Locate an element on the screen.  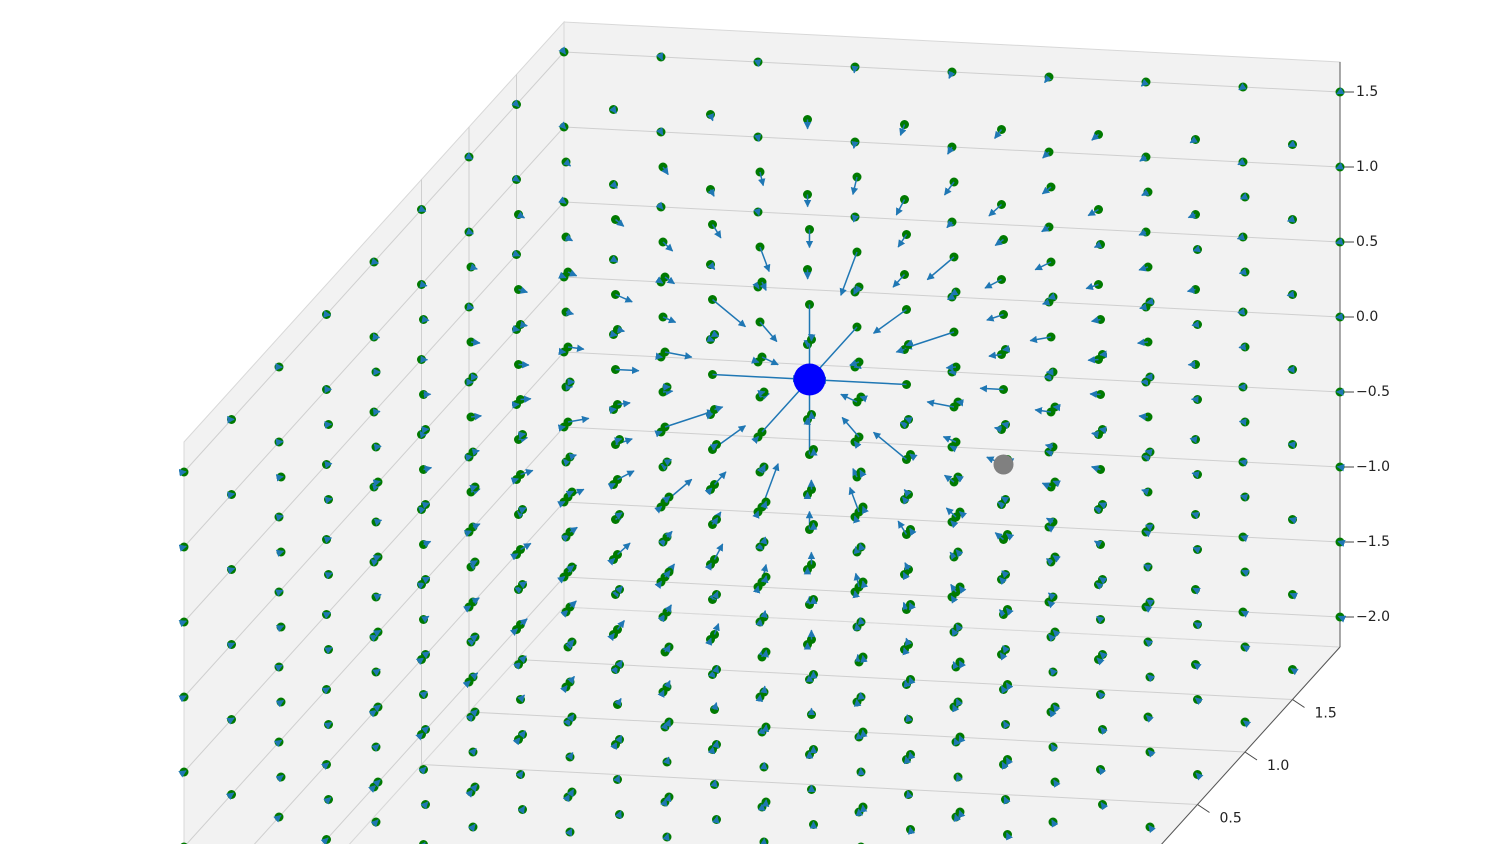
z-tick-label: −1.0 is located at coordinates (1373, 467).